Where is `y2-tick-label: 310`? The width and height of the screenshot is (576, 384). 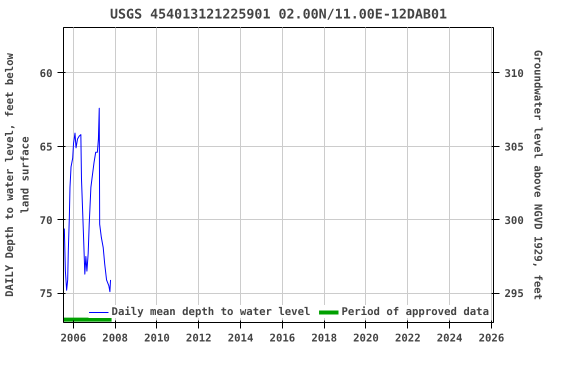
y2-tick-label: 310 is located at coordinates (514, 73).